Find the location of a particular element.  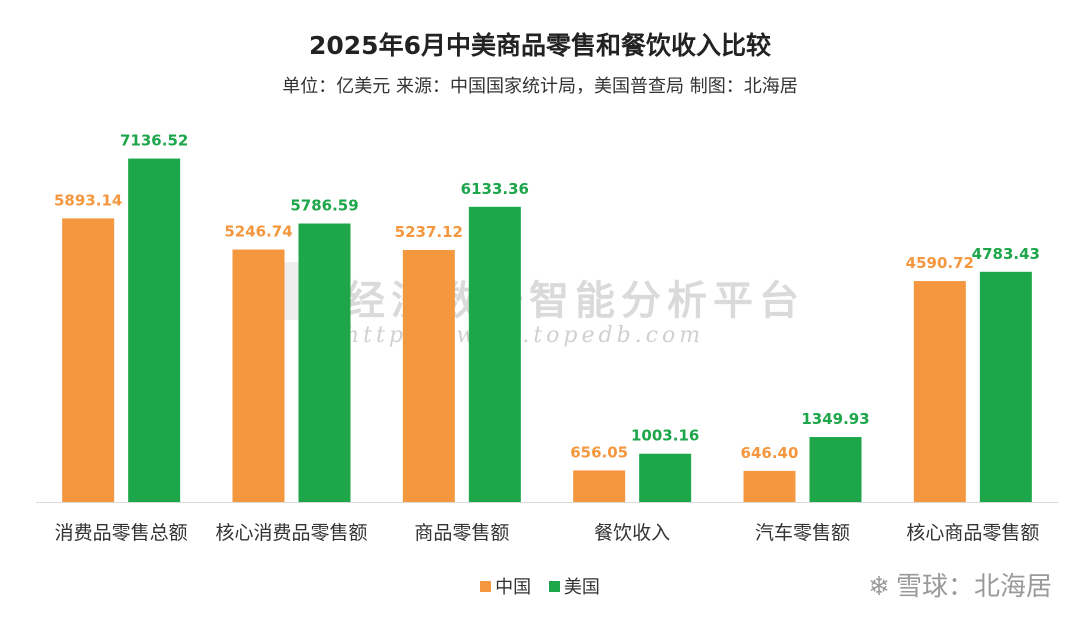

legend-item-china: 中国 is located at coordinates (505, 586).